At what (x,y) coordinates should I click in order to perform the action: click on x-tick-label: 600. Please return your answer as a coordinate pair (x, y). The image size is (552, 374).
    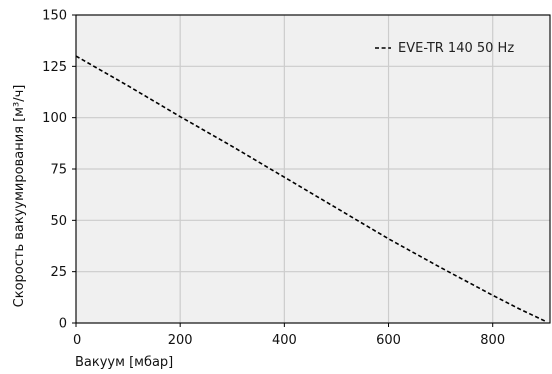
    Looking at the image, I should click on (388, 340).